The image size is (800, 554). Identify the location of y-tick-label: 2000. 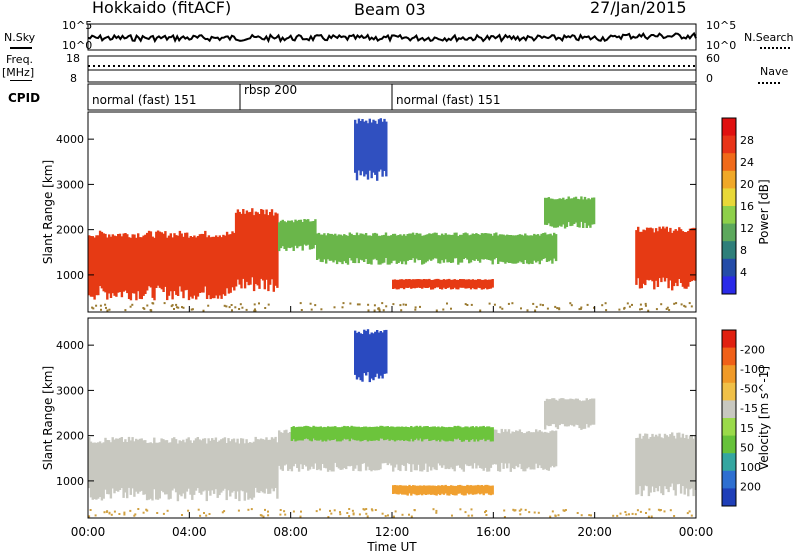
(70, 230).